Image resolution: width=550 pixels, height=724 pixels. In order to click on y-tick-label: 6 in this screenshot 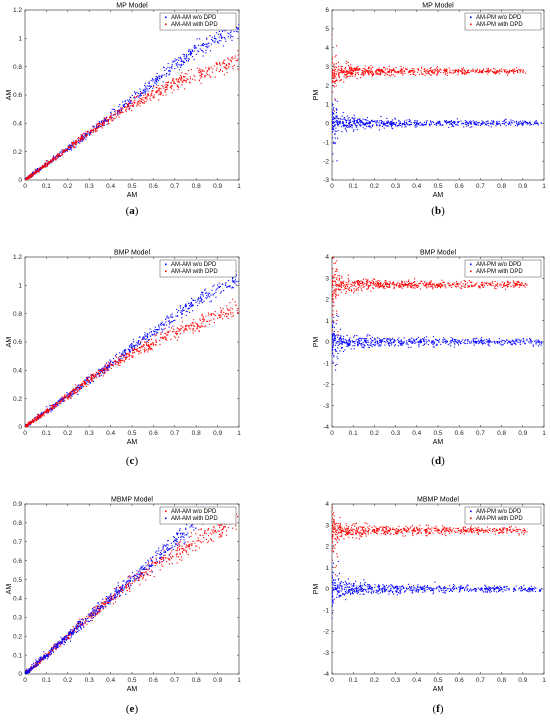, I will do `click(327, 10)`.